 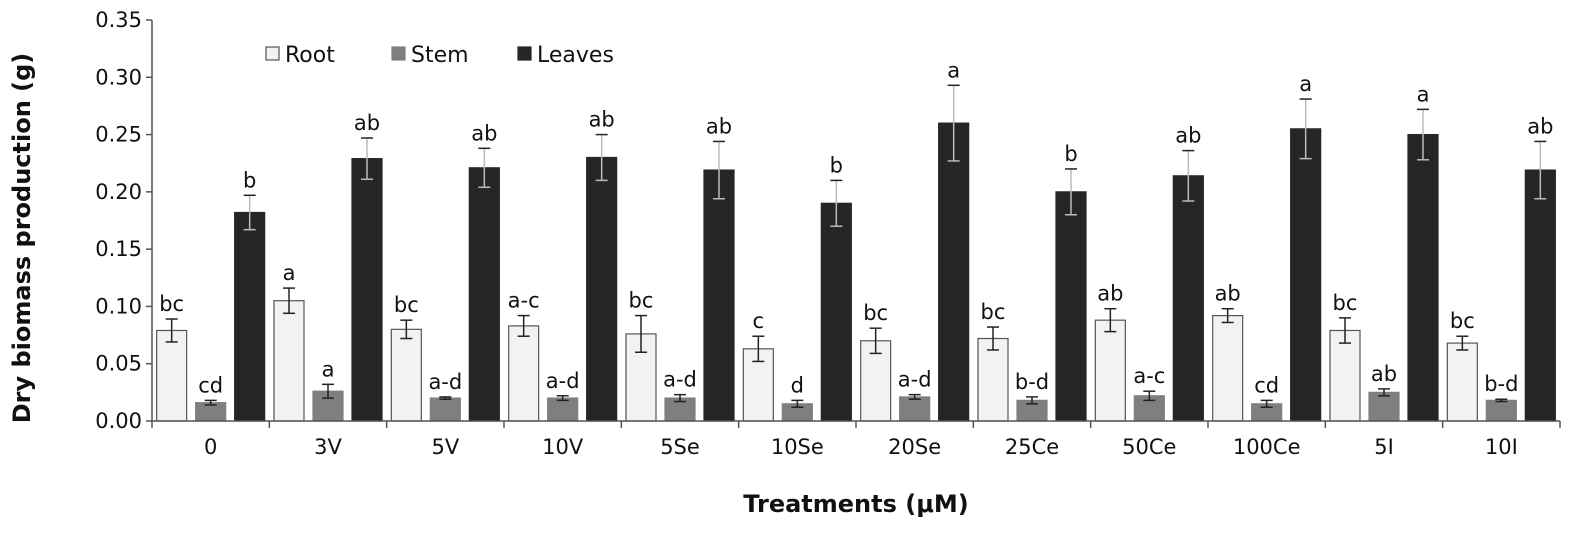 I want to click on x-tick-label: 100Ce, so click(x=1267, y=447).